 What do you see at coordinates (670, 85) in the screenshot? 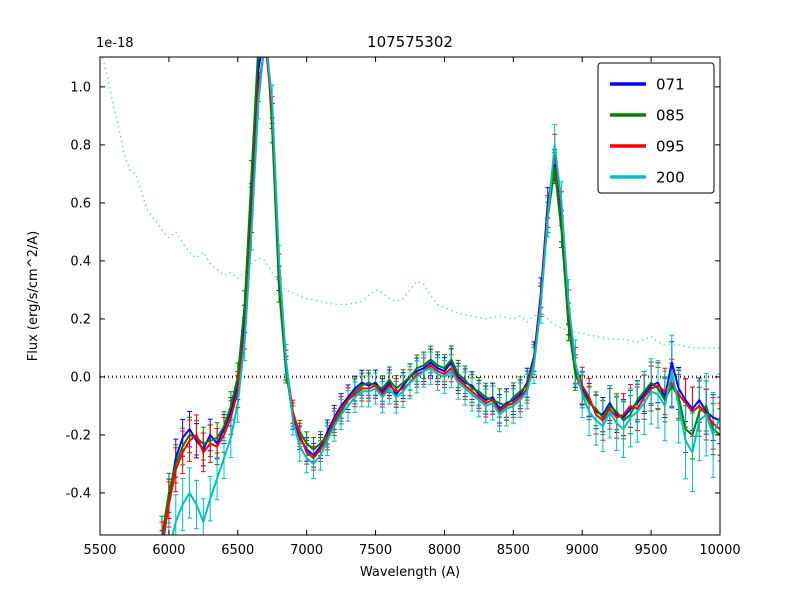
I see `legend-label-071: 071` at bounding box center [670, 85].